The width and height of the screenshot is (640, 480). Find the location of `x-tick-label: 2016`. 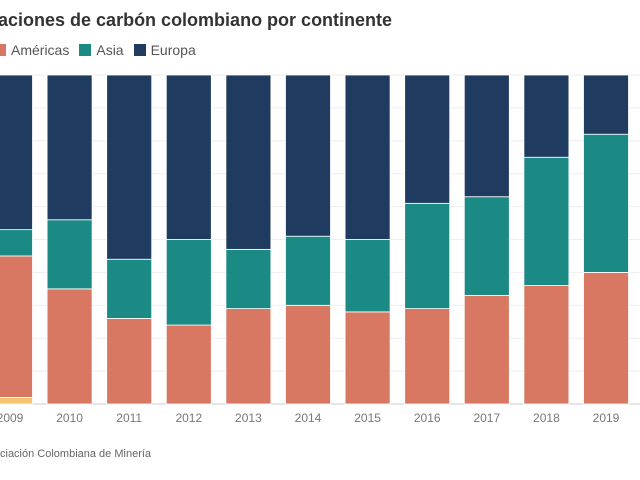

x-tick-label: 2016 is located at coordinates (427, 418).